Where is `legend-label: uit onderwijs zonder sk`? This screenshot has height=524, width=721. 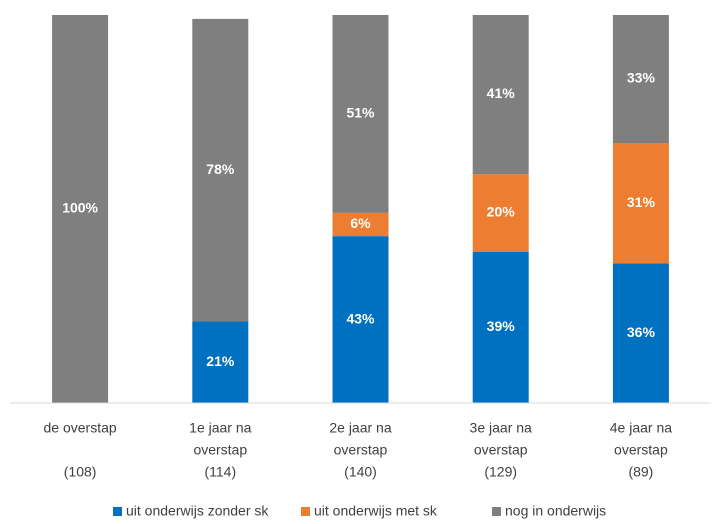 legend-label: uit onderwijs zonder sk is located at coordinates (197, 511).